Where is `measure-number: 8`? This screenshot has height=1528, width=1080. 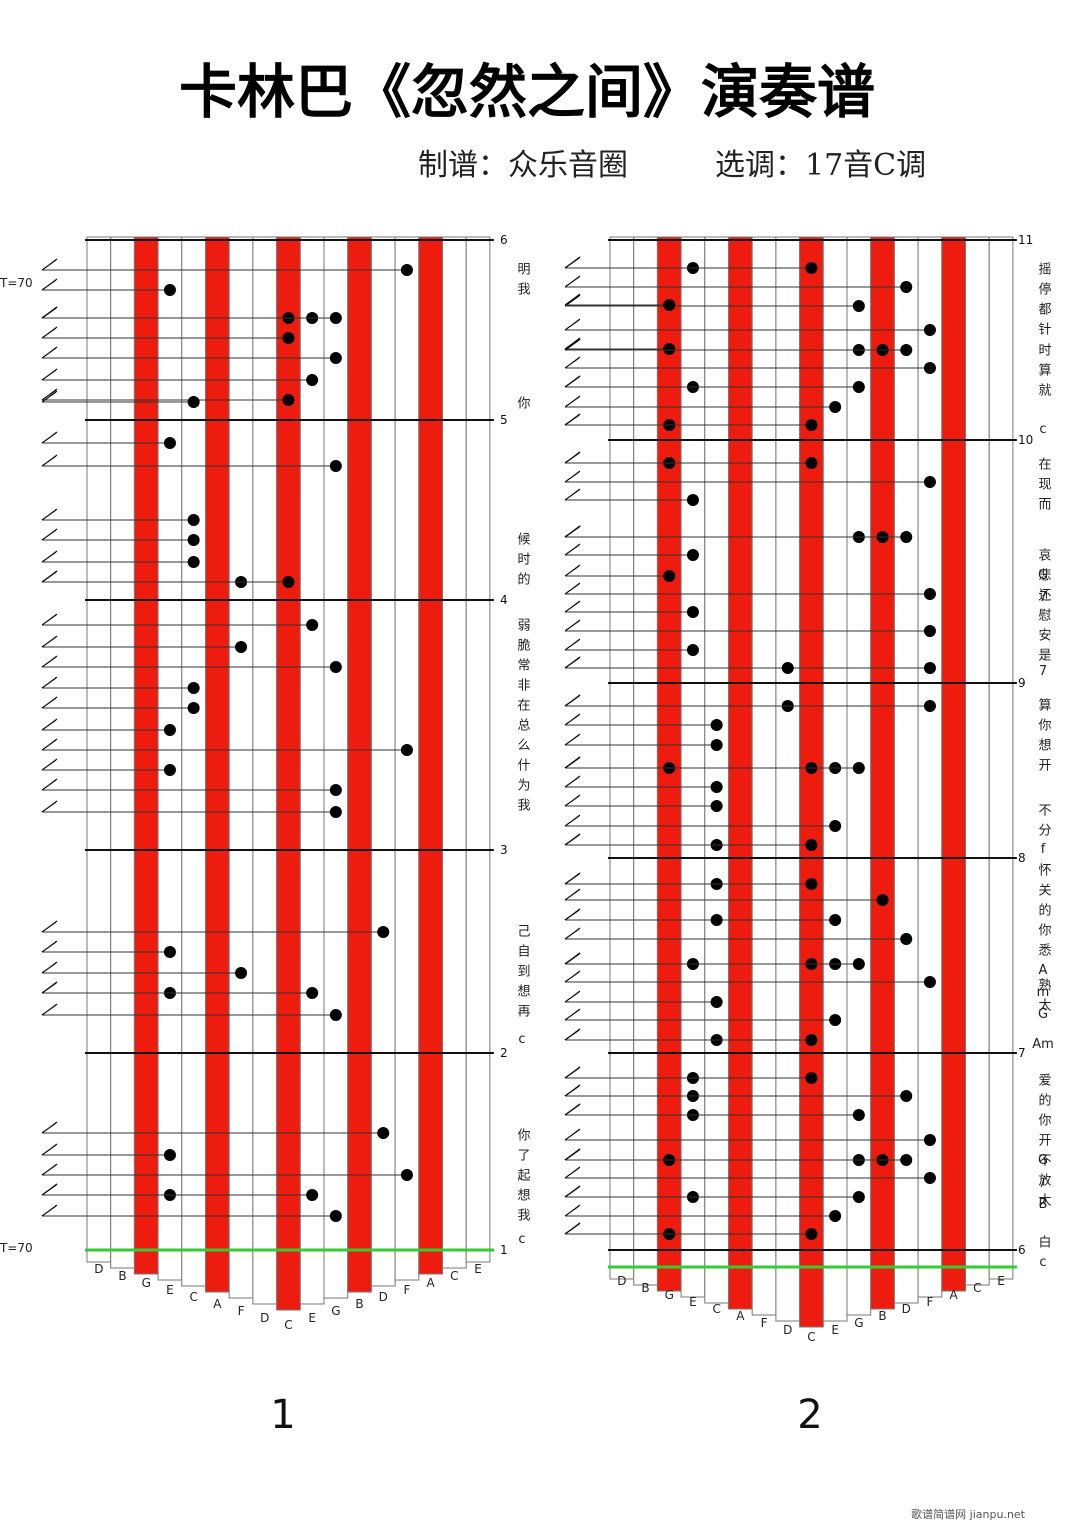 measure-number: 8 is located at coordinates (1022, 858).